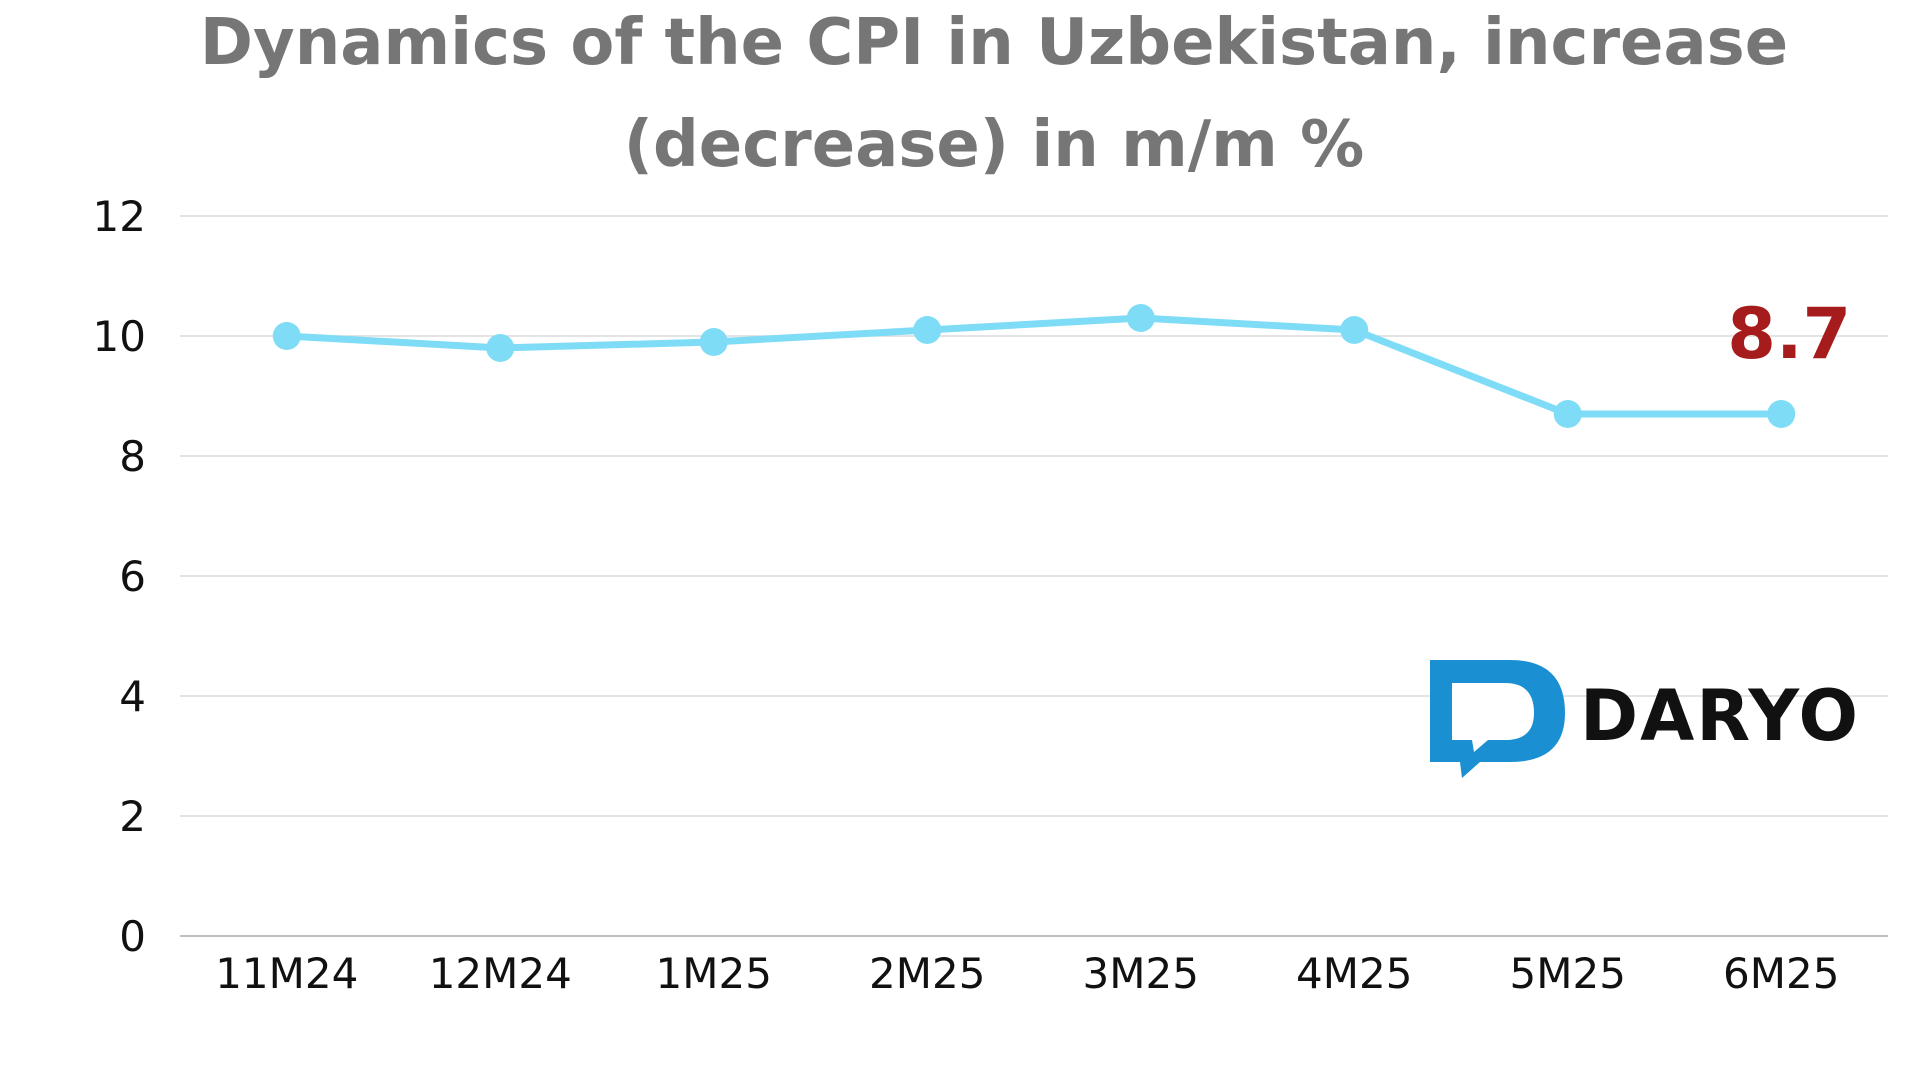 The image size is (1920, 1080). What do you see at coordinates (1781, 973) in the screenshot?
I see `x-tick-label: 6M25` at bounding box center [1781, 973].